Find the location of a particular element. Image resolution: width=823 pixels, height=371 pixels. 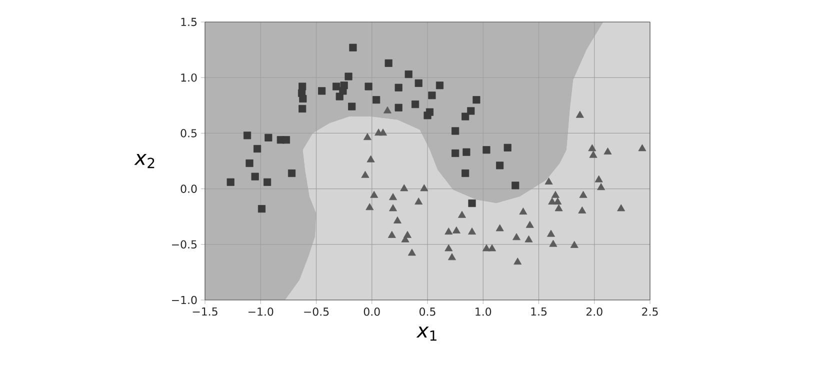

x-axis-title: x$_{1}$ is located at coordinates (426, 333).